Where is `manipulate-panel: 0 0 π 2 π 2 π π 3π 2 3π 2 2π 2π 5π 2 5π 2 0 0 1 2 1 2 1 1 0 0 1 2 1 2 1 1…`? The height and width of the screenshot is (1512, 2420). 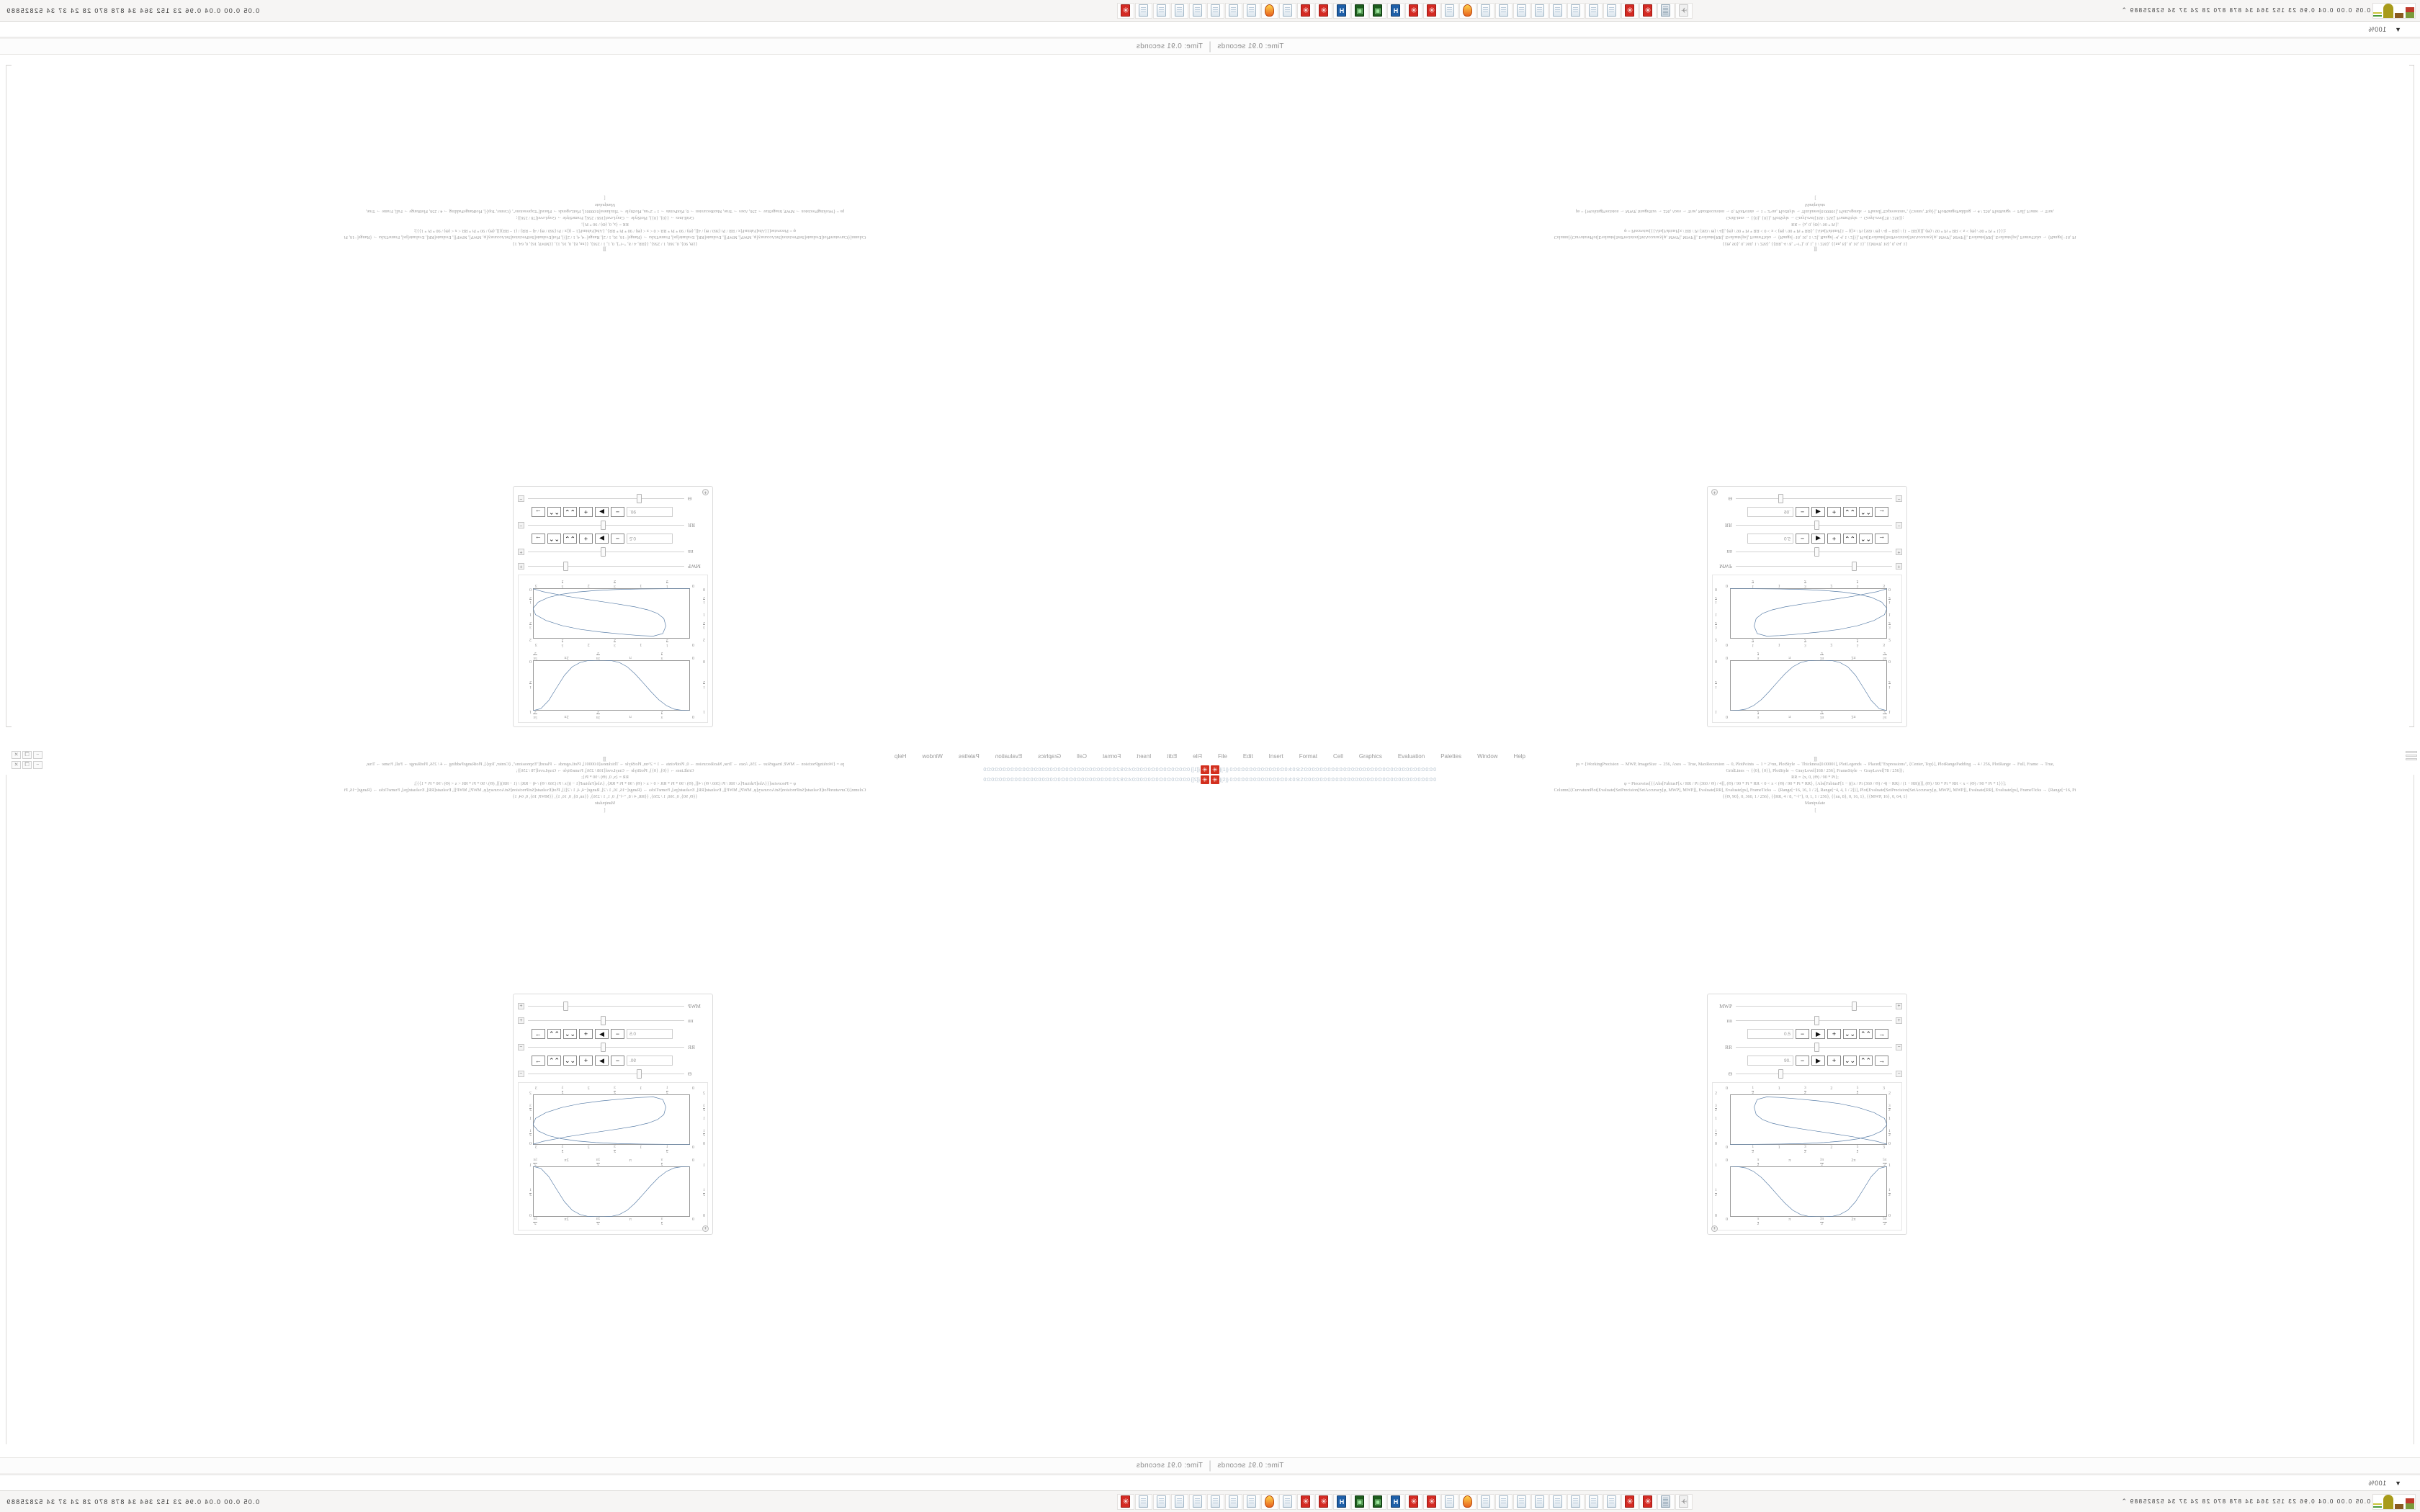 manipulate-panel: 0 0 π 2 π 2 π π 3π 2 3π 2 2π 2π 5π 2 5π 2 0 0 1 2 1 2 1 1 0 0 1 2 1 2 1 1… is located at coordinates (613, 606).